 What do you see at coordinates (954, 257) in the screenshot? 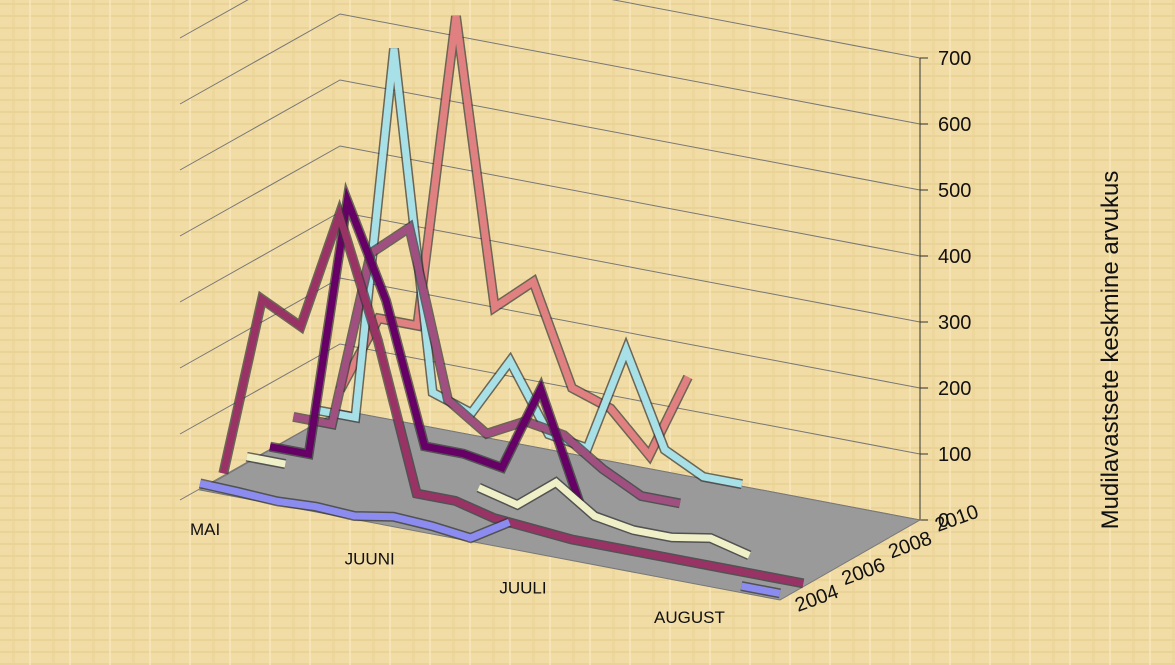
I see `y-tick-label: 400` at bounding box center [954, 257].